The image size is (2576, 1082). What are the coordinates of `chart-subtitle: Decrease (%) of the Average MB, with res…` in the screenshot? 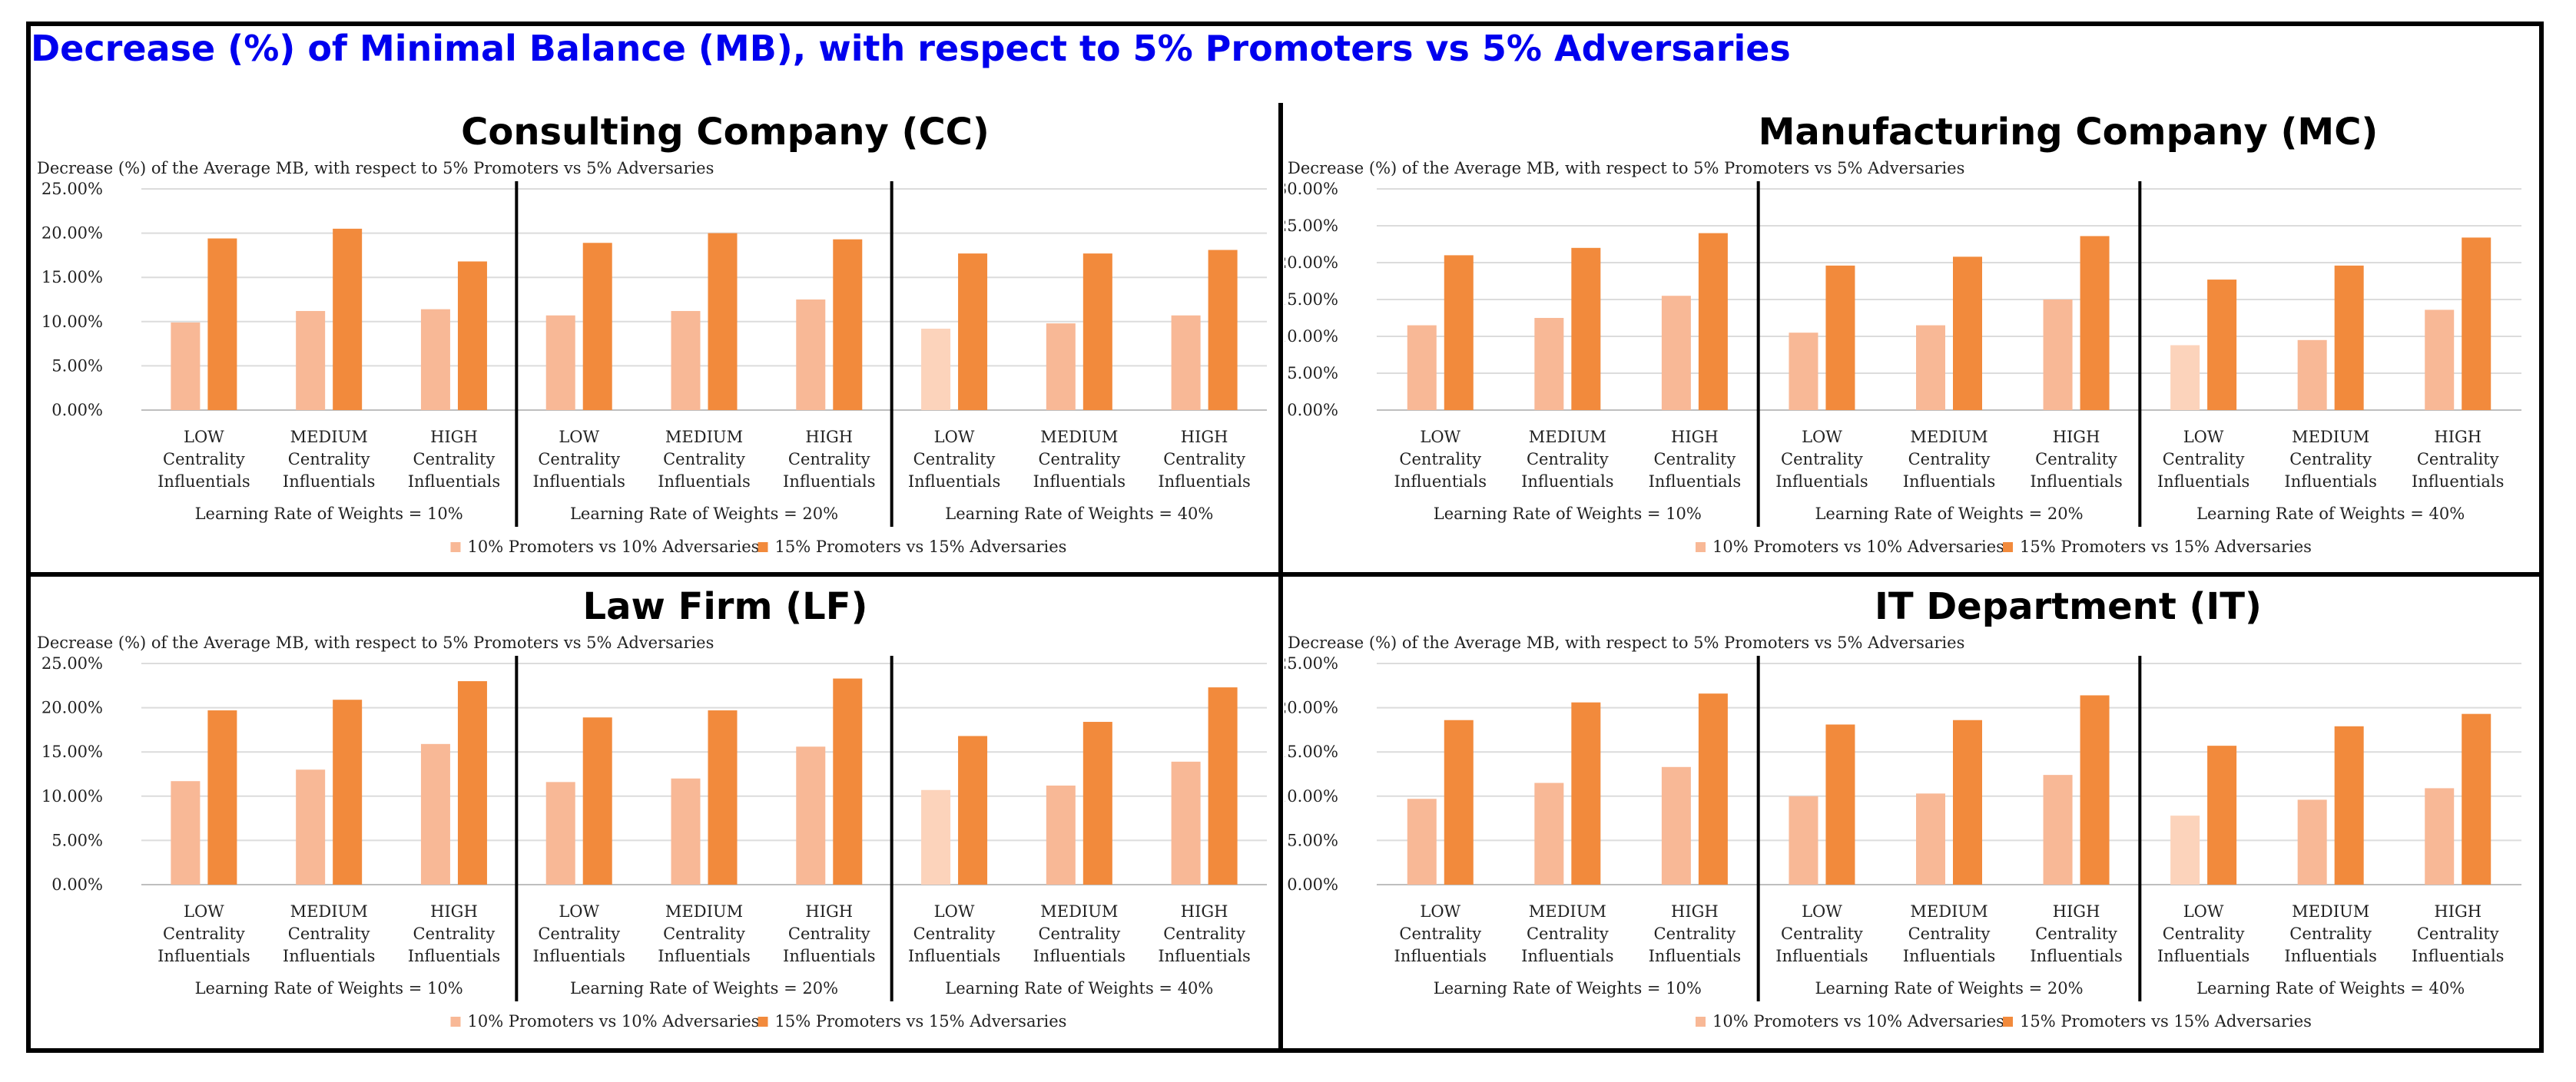 It's located at (1626, 643).